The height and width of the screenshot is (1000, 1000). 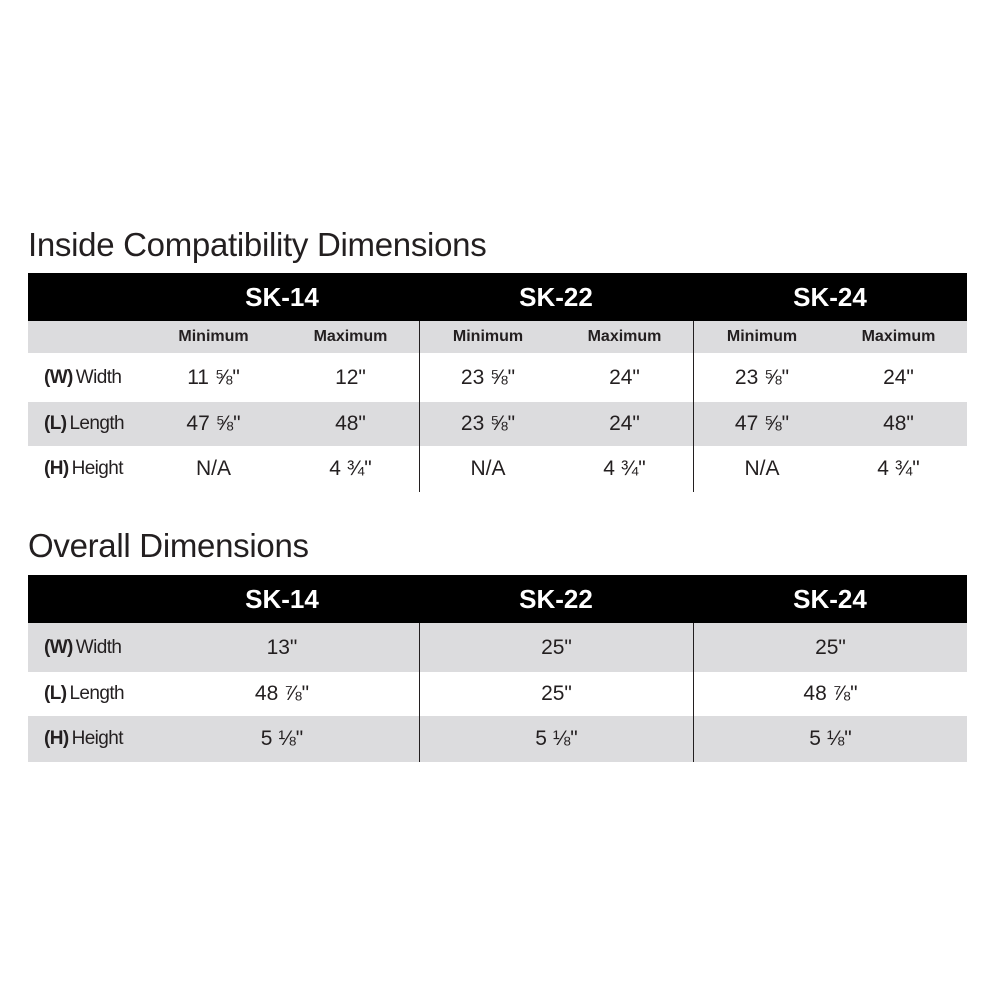 What do you see at coordinates (257, 244) in the screenshot?
I see `inside-dimensions-title: Inside Compatibility Dimensions` at bounding box center [257, 244].